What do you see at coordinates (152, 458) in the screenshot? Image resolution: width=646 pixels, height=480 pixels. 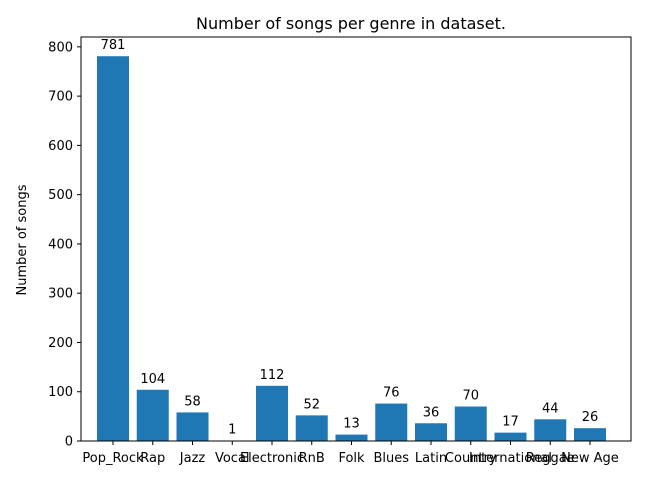 I see `x-tick-label: Rap` at bounding box center [152, 458].